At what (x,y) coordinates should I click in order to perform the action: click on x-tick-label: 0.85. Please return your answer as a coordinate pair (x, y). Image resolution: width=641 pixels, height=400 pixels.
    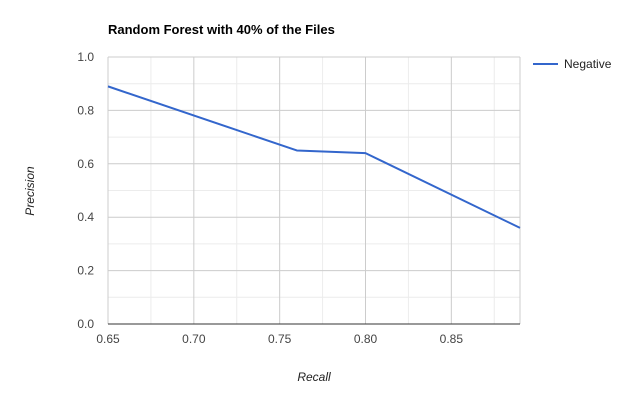
    Looking at the image, I should click on (452, 339).